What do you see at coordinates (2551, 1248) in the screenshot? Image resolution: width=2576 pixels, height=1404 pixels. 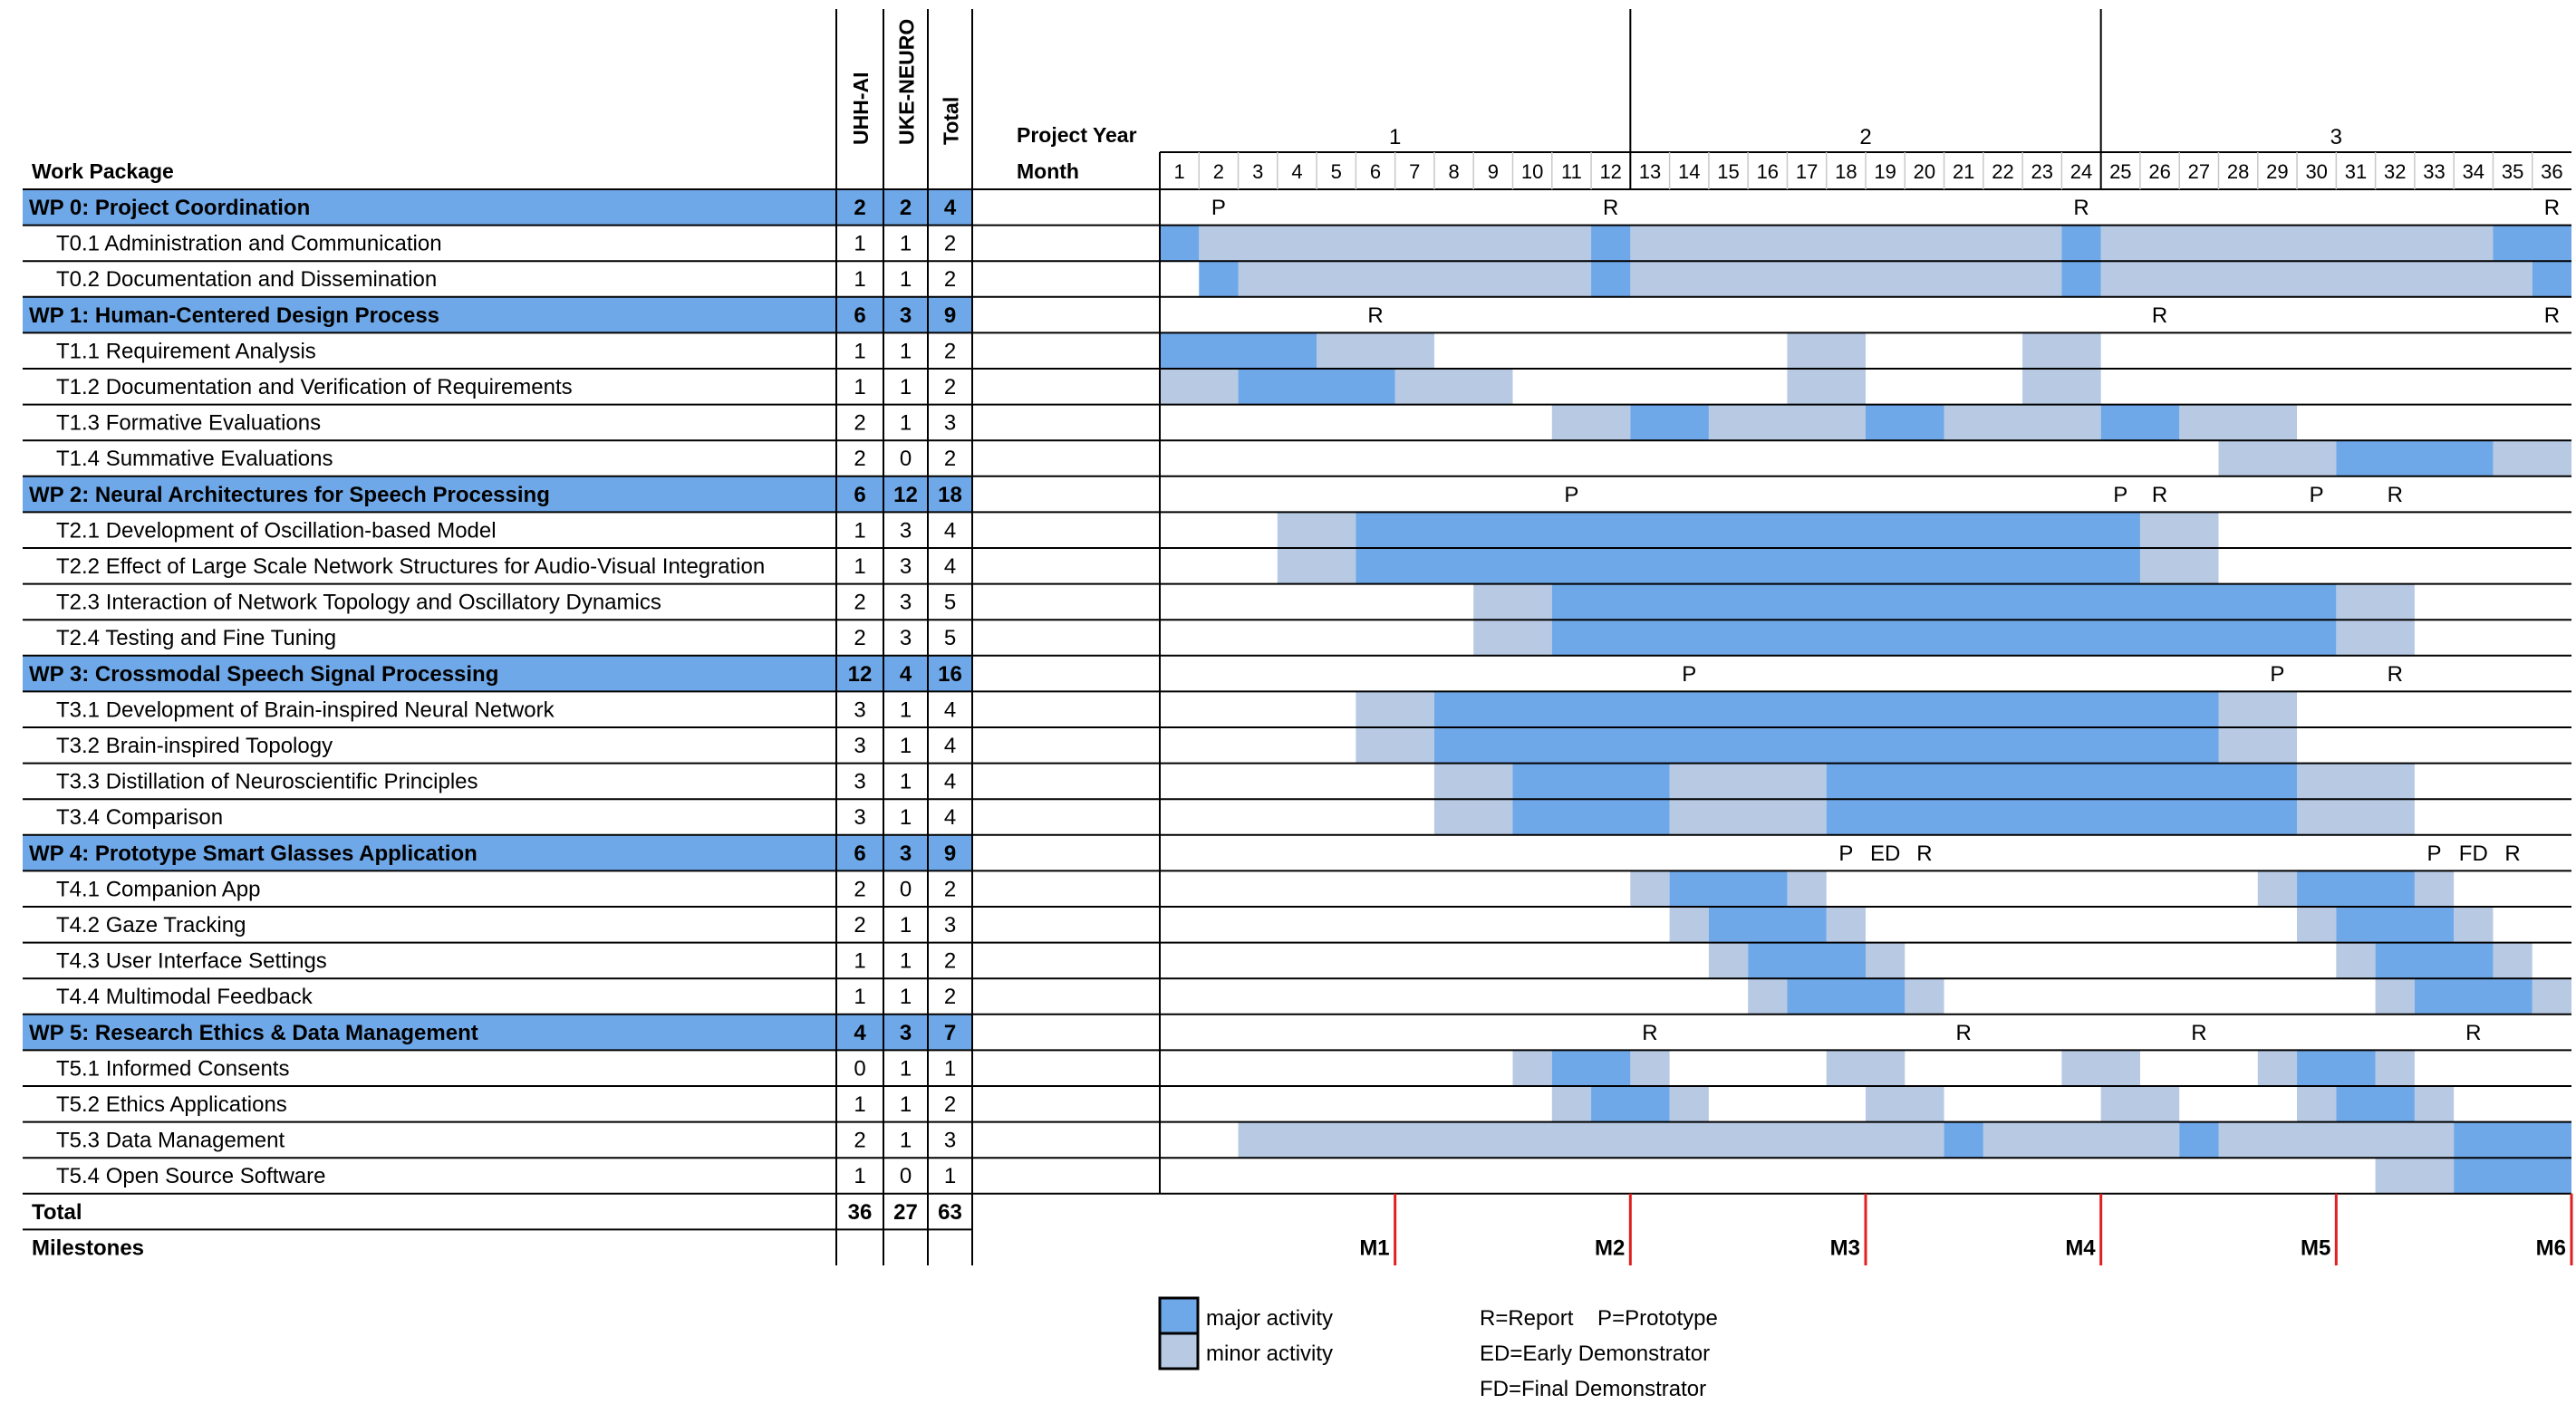 I see `milestone-label: M6` at bounding box center [2551, 1248].